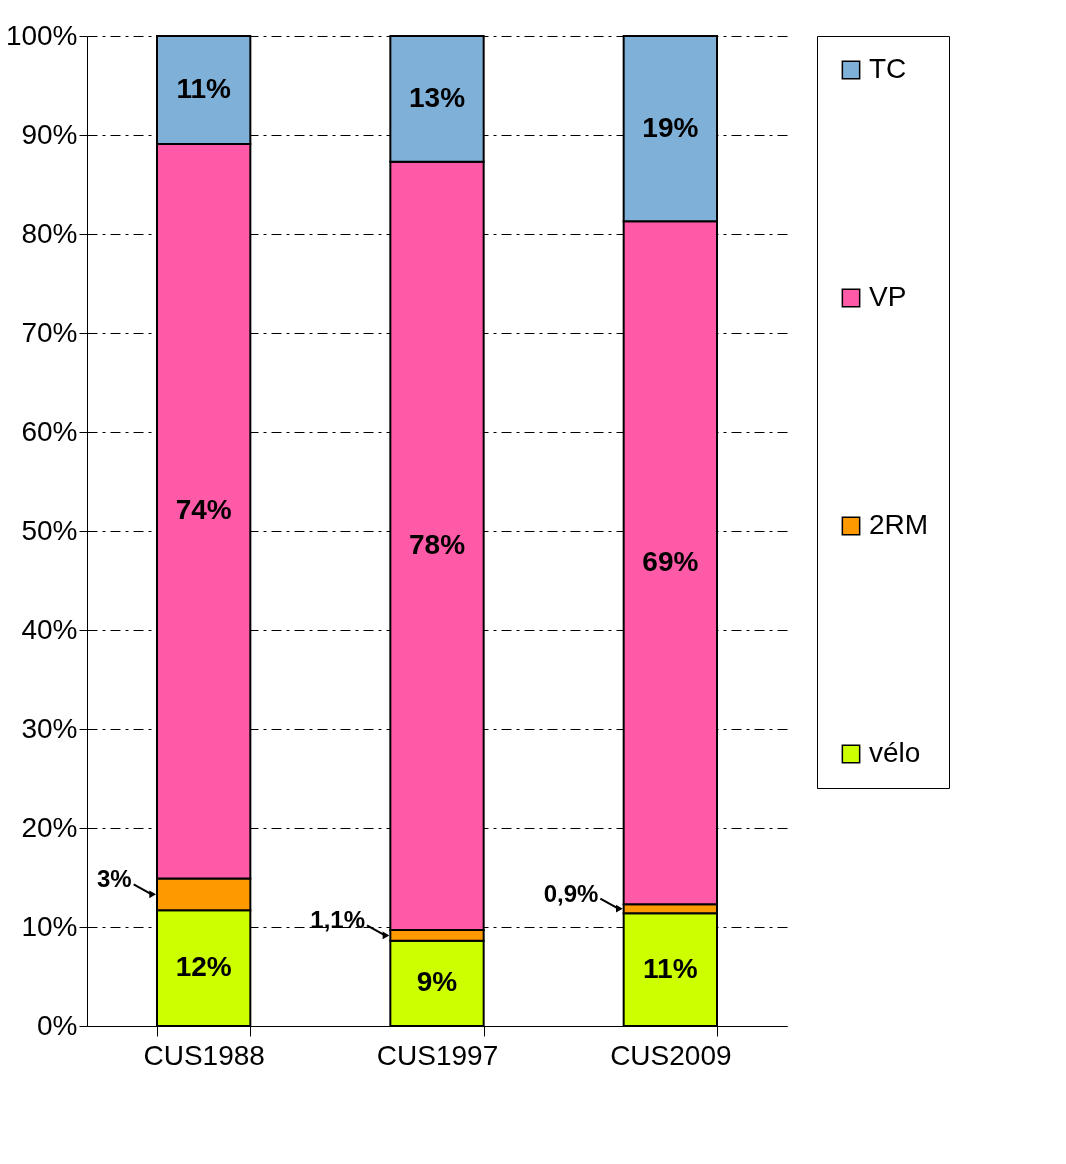 This screenshot has height=1164, width=1066. I want to click on y-tick-label: 60%, so click(49, 431).